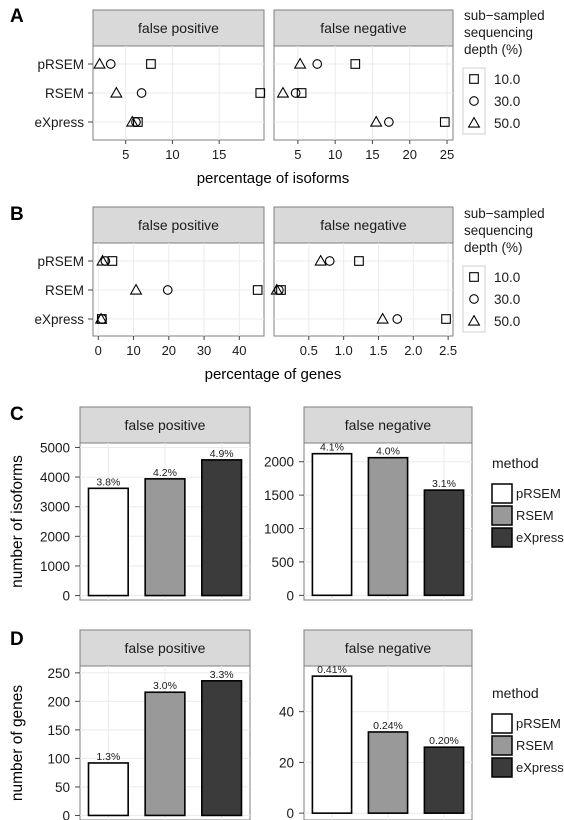 The image size is (564, 820). What do you see at coordinates (320, 260) in the screenshot?
I see `point-50.0-pRSEM` at bounding box center [320, 260].